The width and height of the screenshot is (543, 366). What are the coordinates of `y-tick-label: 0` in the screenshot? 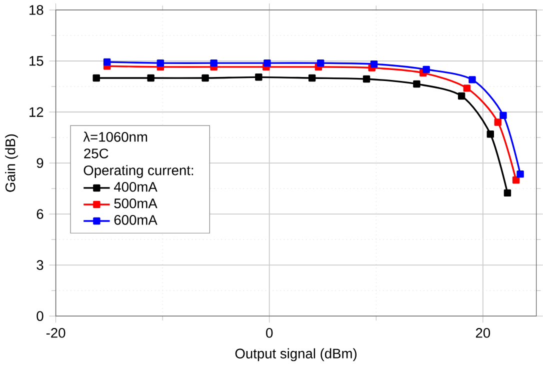 It's located at (40, 316).